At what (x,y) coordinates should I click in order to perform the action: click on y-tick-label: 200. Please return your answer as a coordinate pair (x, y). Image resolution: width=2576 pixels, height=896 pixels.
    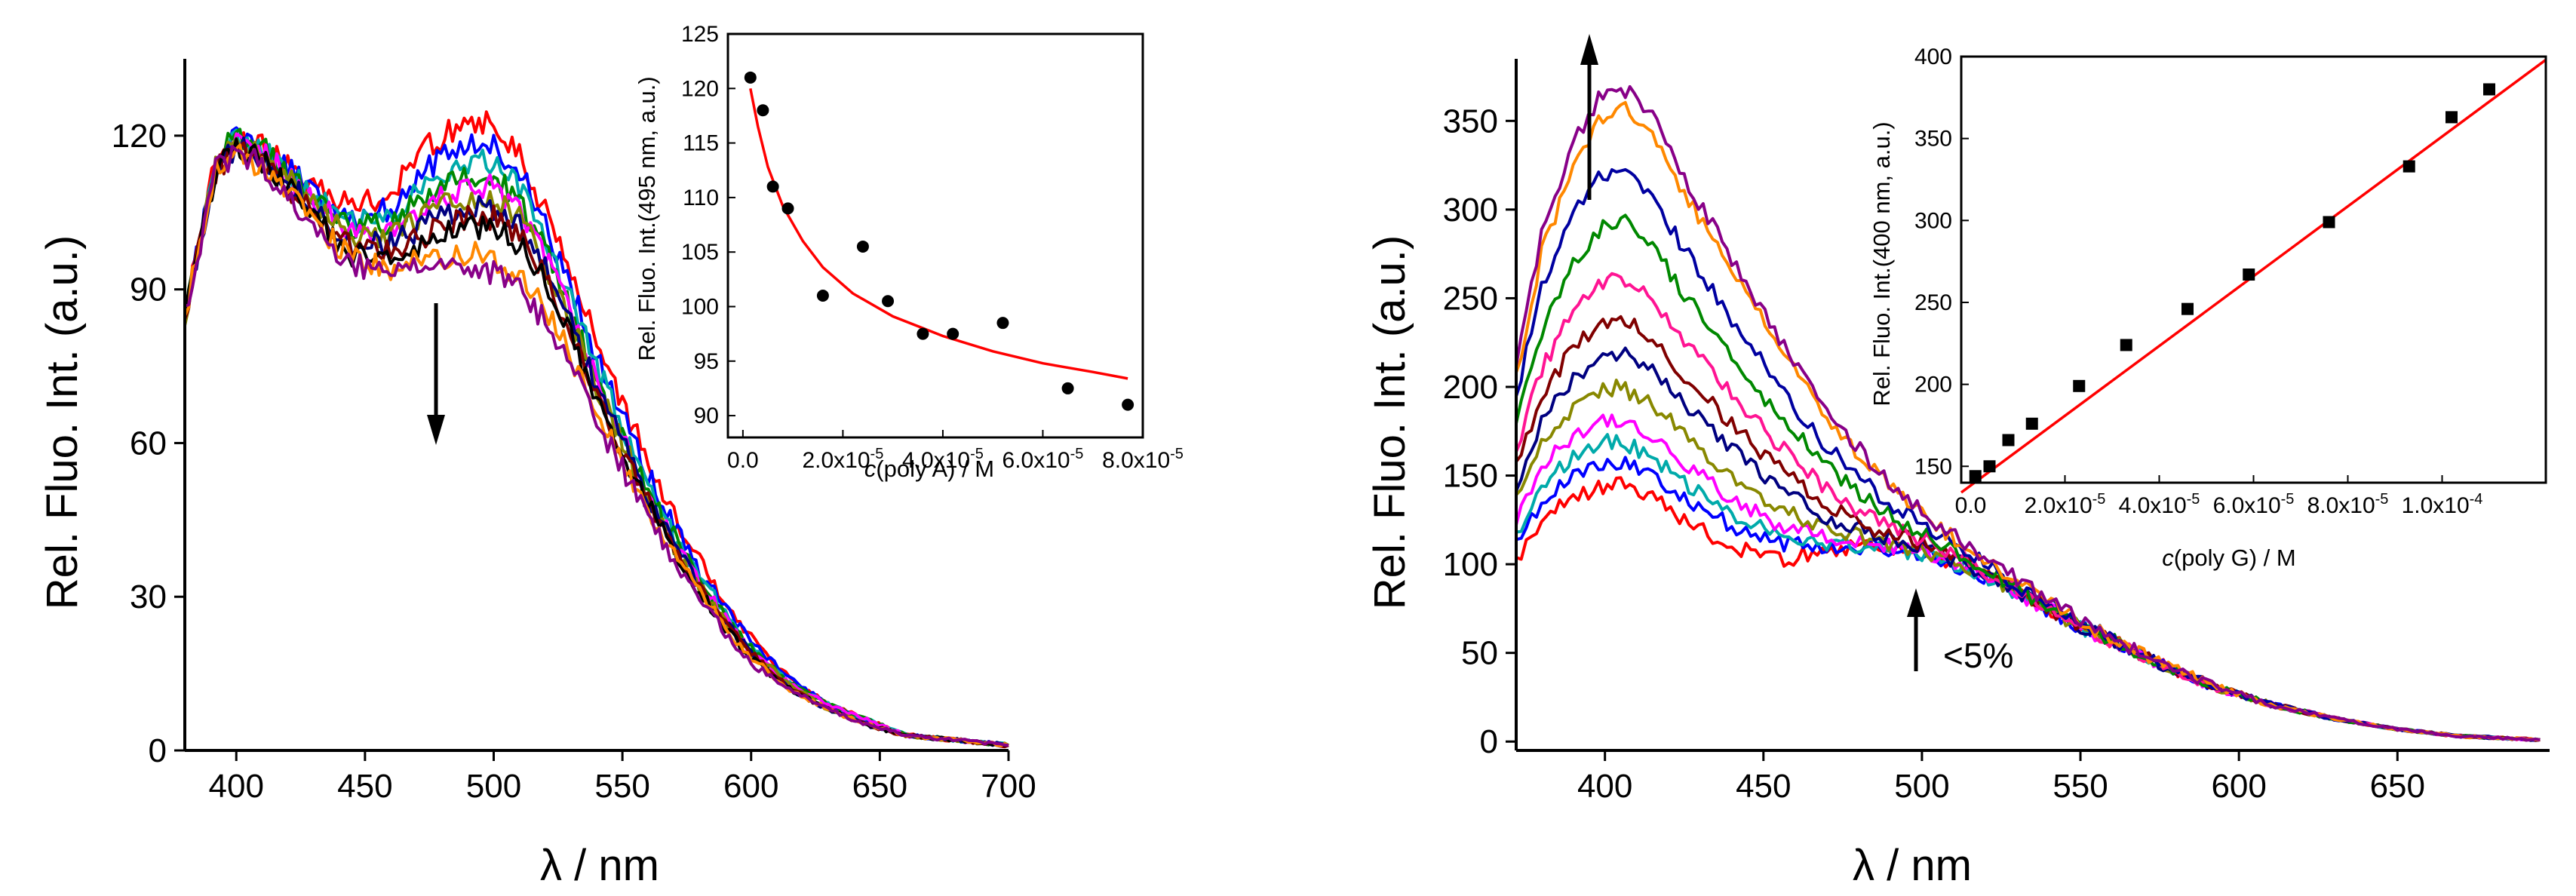
    Looking at the image, I should click on (1470, 388).